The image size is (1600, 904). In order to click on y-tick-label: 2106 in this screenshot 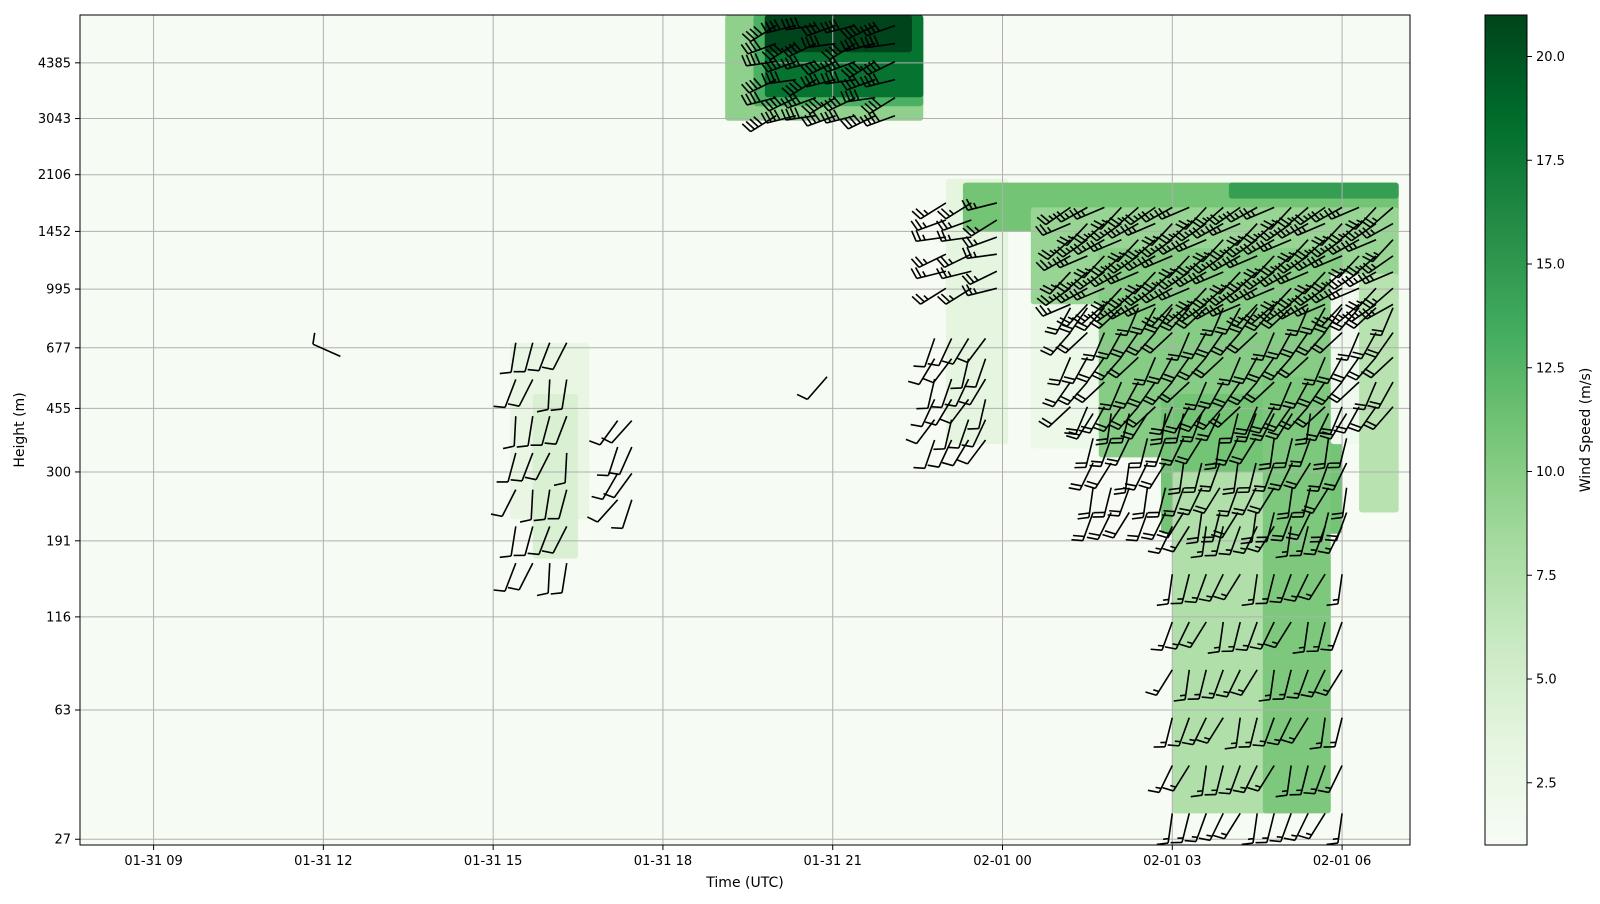, I will do `click(54, 175)`.